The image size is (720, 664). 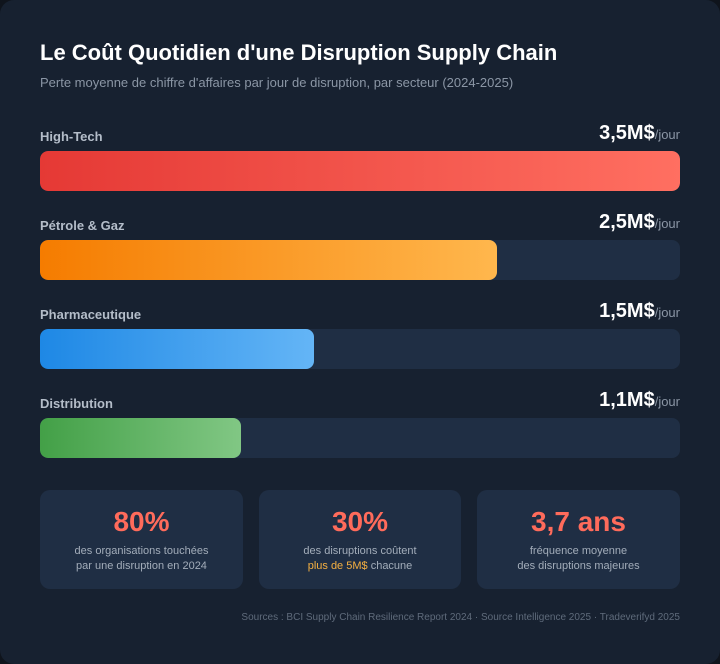 I want to click on value-label: 1,5M$/jour, so click(x=639, y=311).